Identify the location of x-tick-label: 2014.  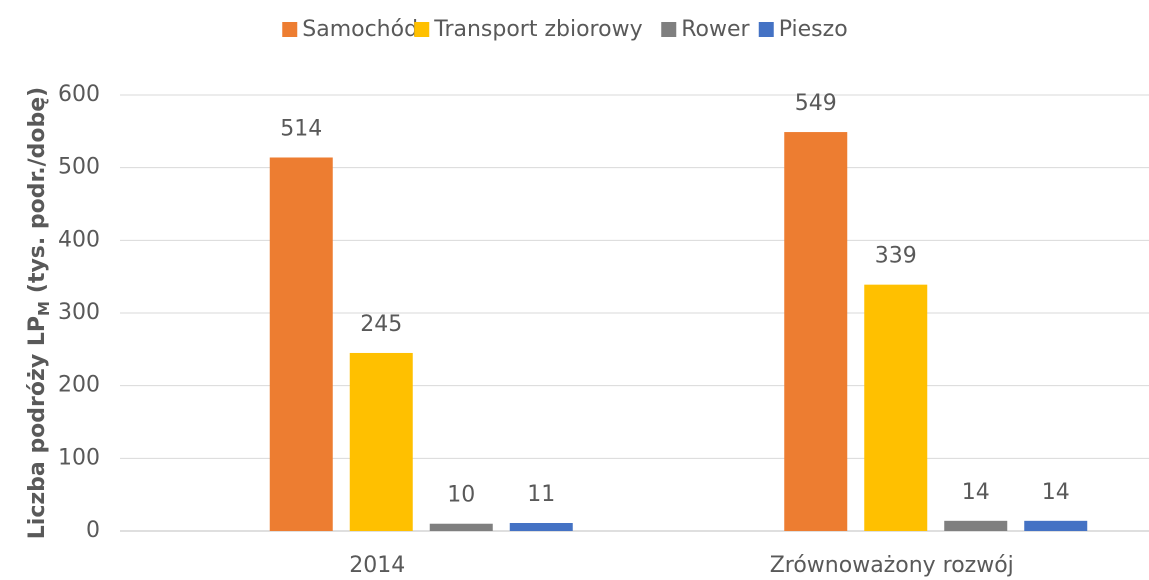
(377, 565).